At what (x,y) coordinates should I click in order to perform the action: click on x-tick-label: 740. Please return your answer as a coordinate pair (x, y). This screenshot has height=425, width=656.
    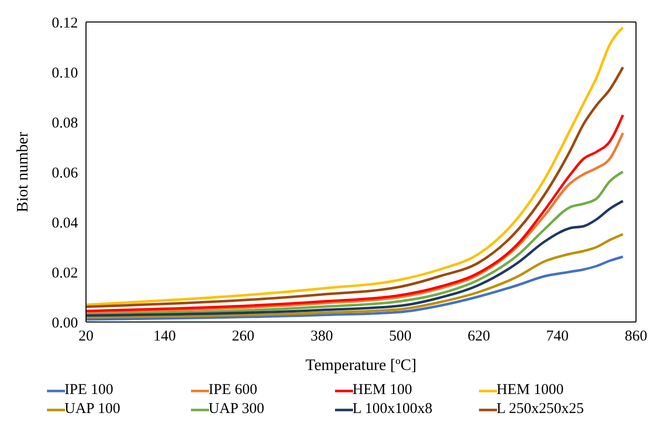
    Looking at the image, I should click on (557, 336).